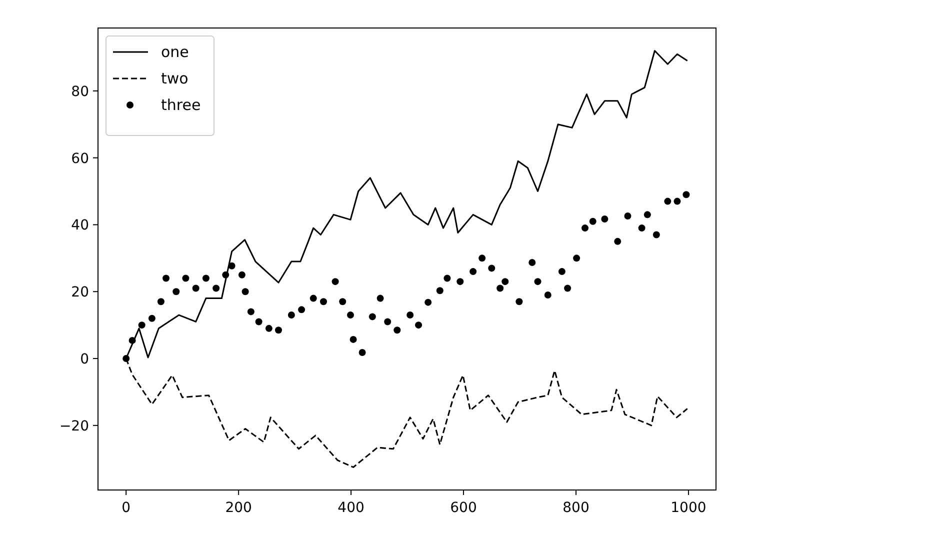 The image size is (945, 544). What do you see at coordinates (351, 508) in the screenshot?
I see `x-tick-label: 400` at bounding box center [351, 508].